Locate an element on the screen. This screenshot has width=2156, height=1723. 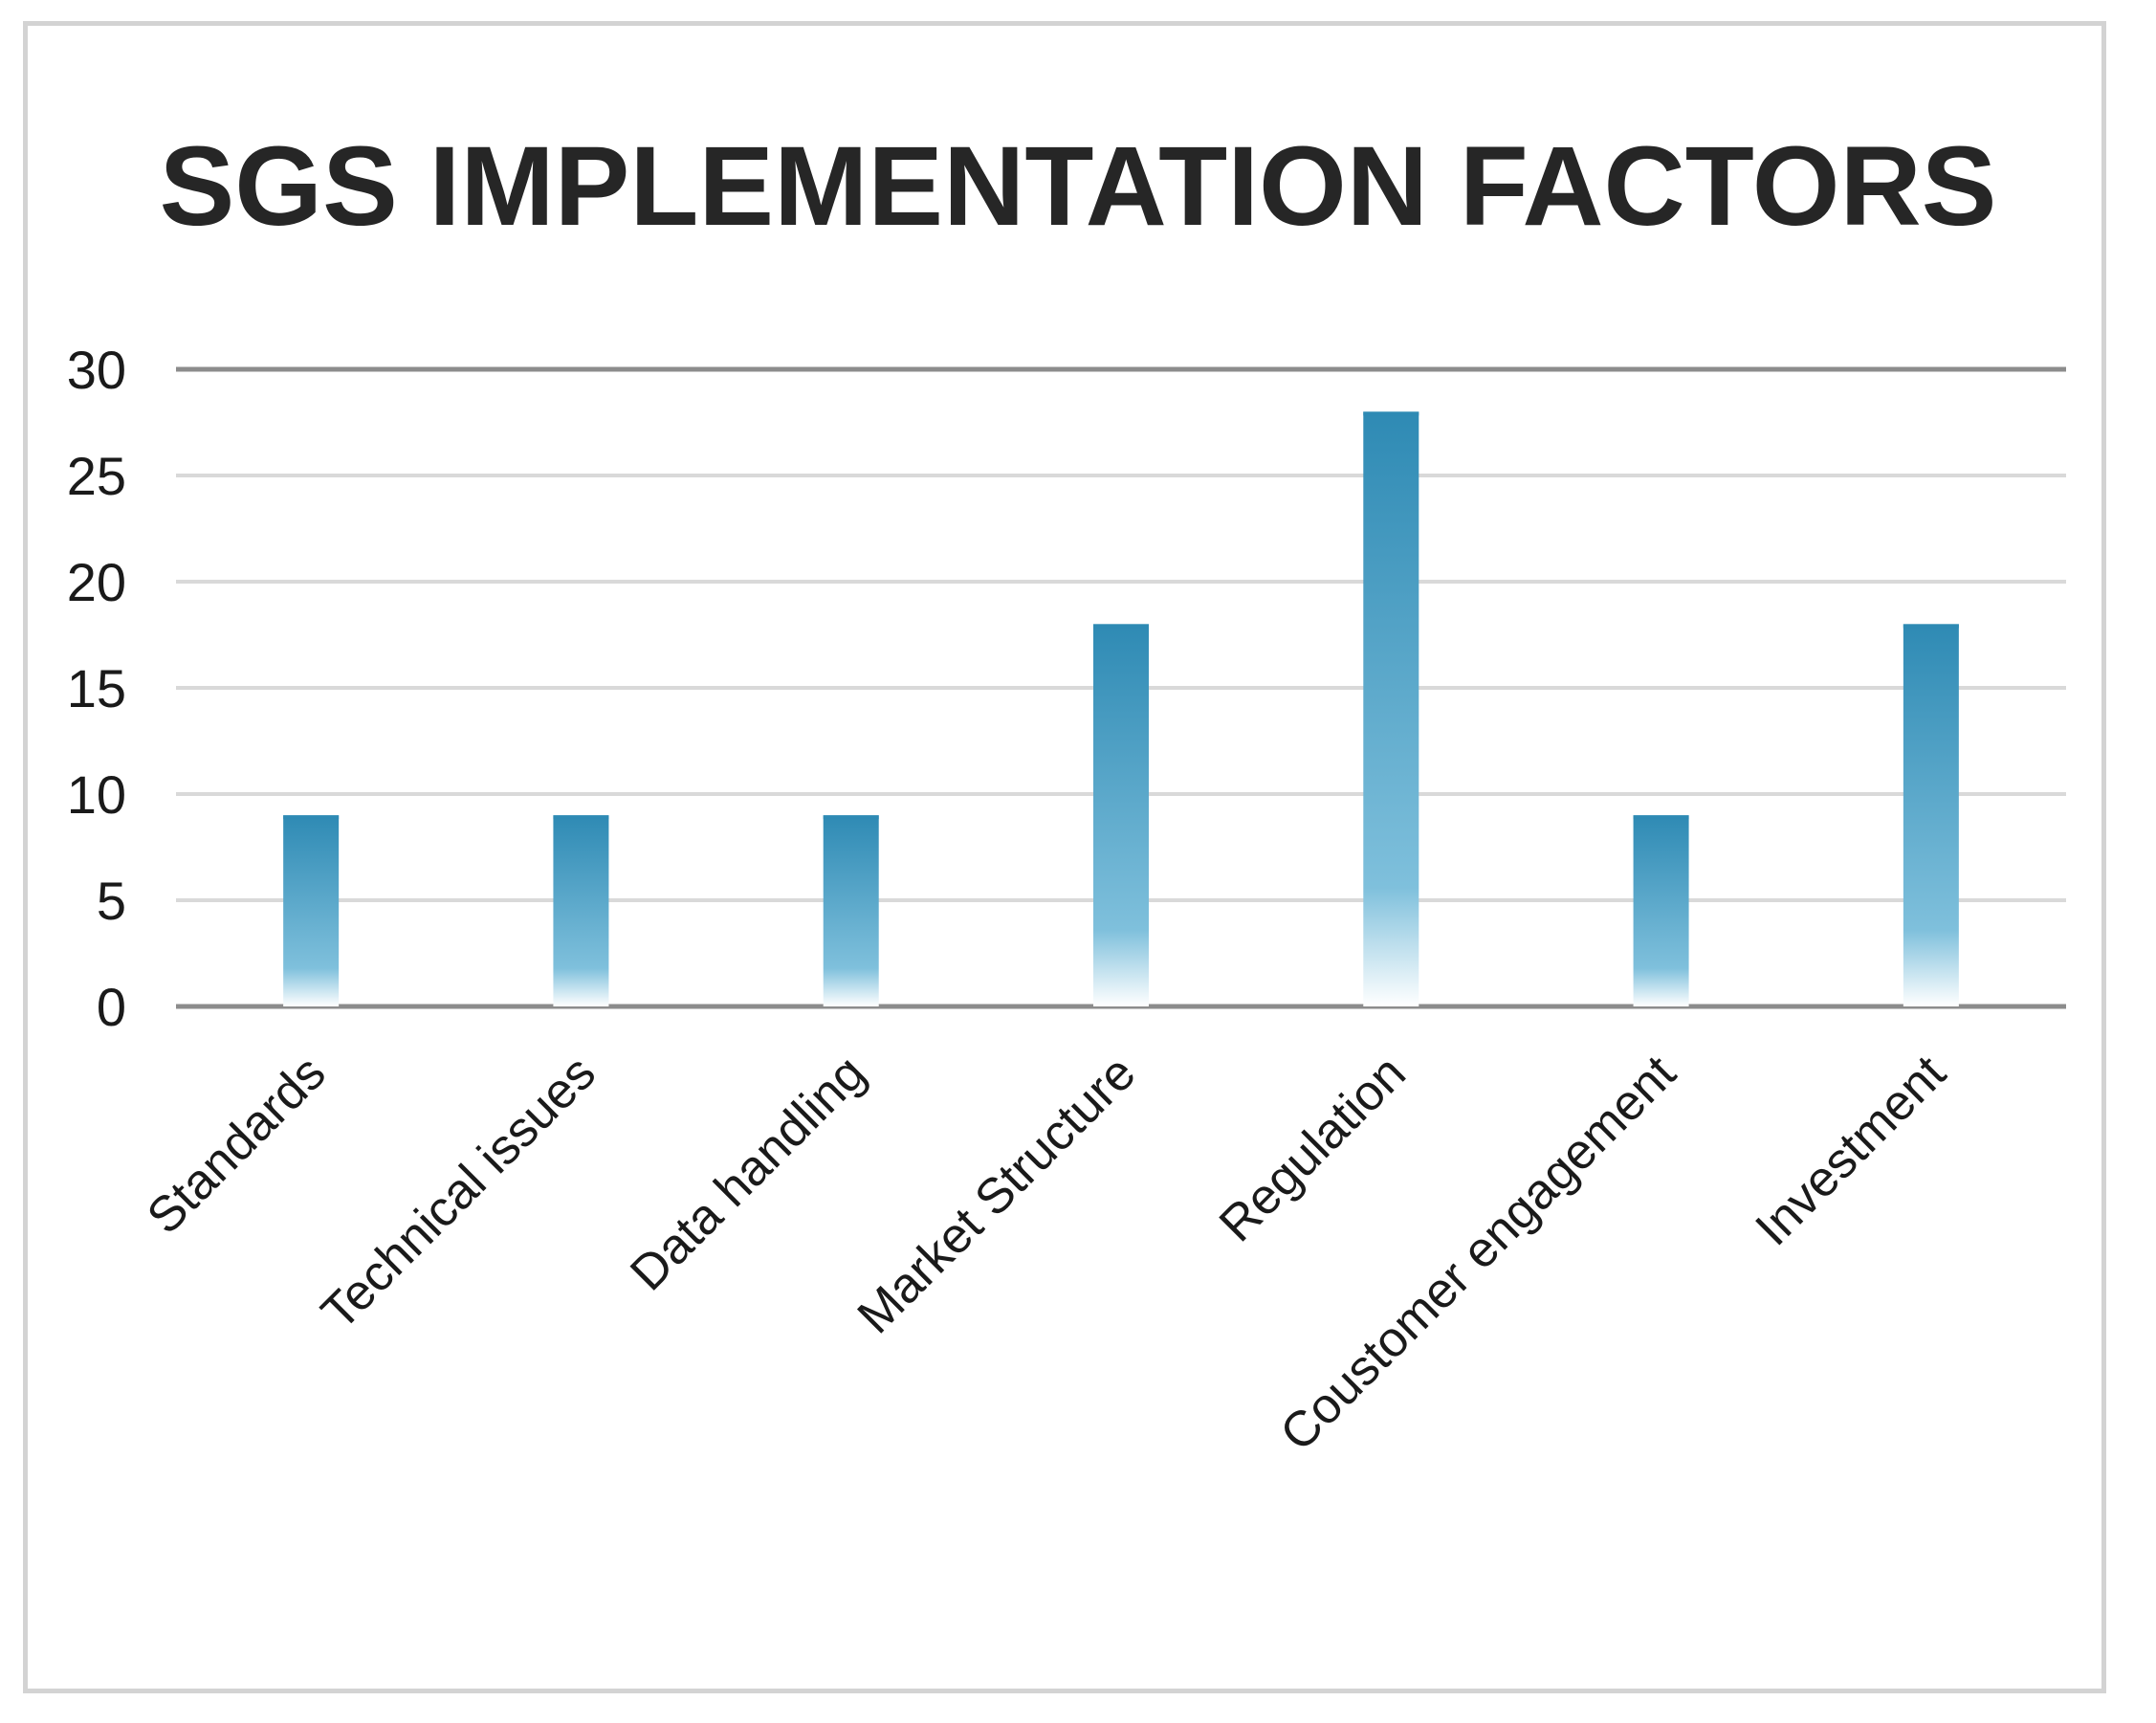
bar-standards is located at coordinates (311, 910).